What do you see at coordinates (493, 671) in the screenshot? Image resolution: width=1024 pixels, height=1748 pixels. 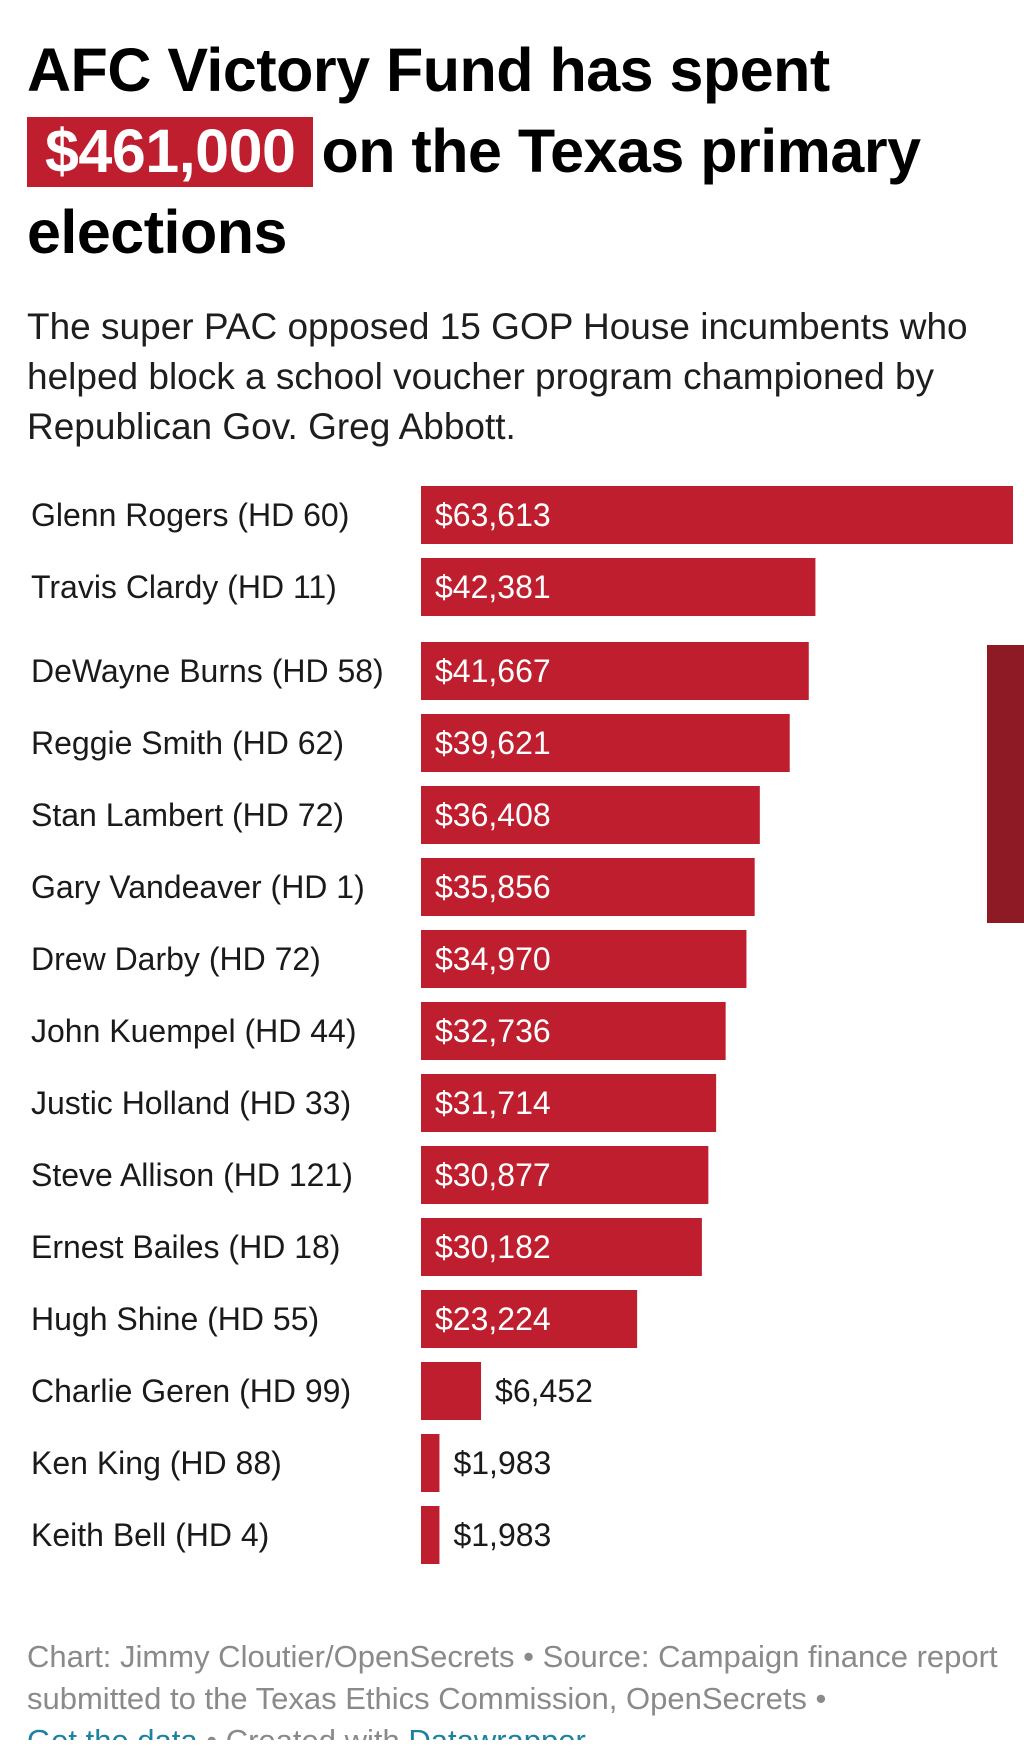 I see `value-label: $41,667` at bounding box center [493, 671].